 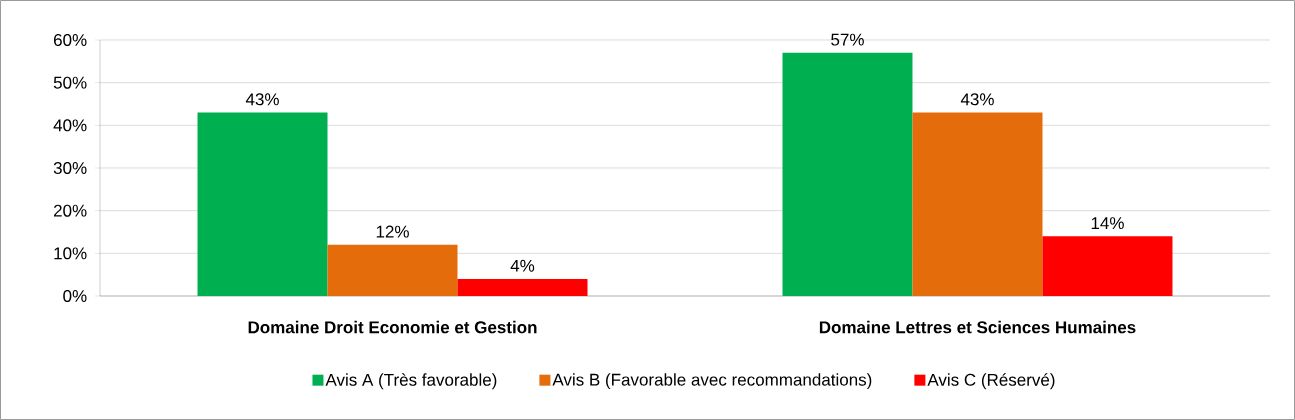 I want to click on legend-label: Avis C (Réservé), so click(x=991, y=381).